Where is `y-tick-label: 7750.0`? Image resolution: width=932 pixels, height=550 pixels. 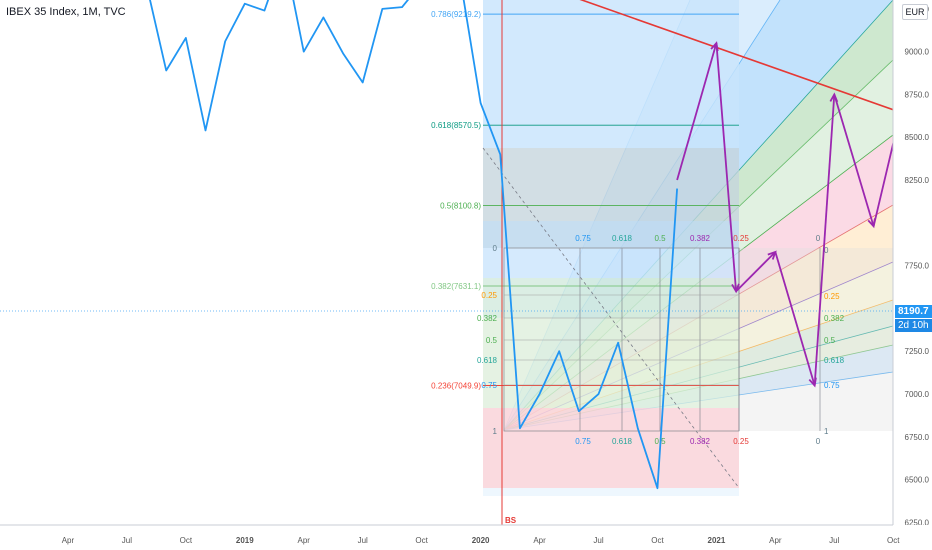 y-tick-label: 7750.0 is located at coordinates (917, 266).